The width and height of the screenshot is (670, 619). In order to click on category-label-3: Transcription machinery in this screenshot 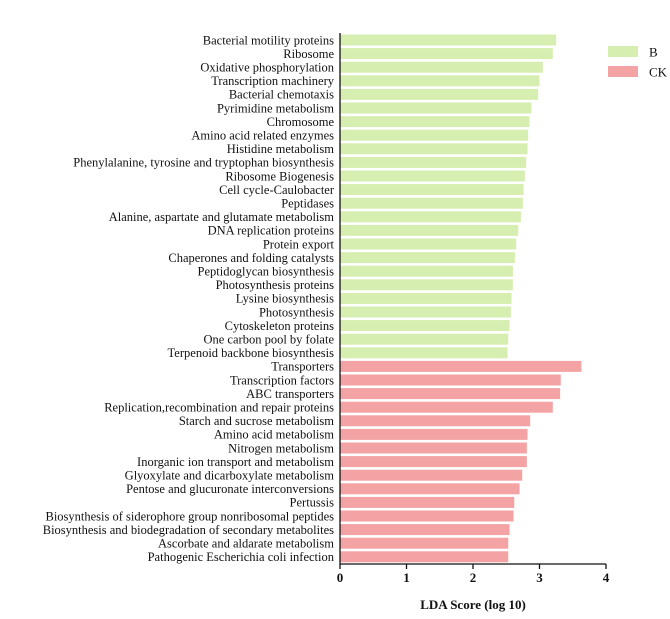, I will do `click(273, 81)`.